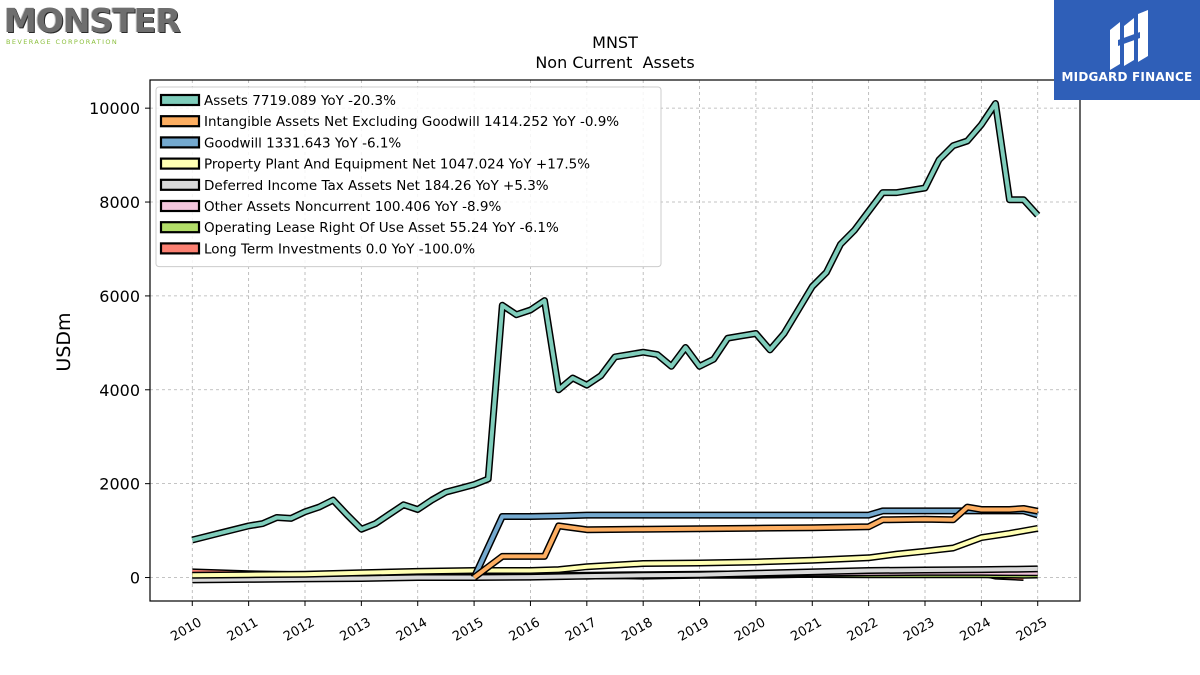  What do you see at coordinates (863, 630) in the screenshot?
I see `x-tick-label: 2022` at bounding box center [863, 630].